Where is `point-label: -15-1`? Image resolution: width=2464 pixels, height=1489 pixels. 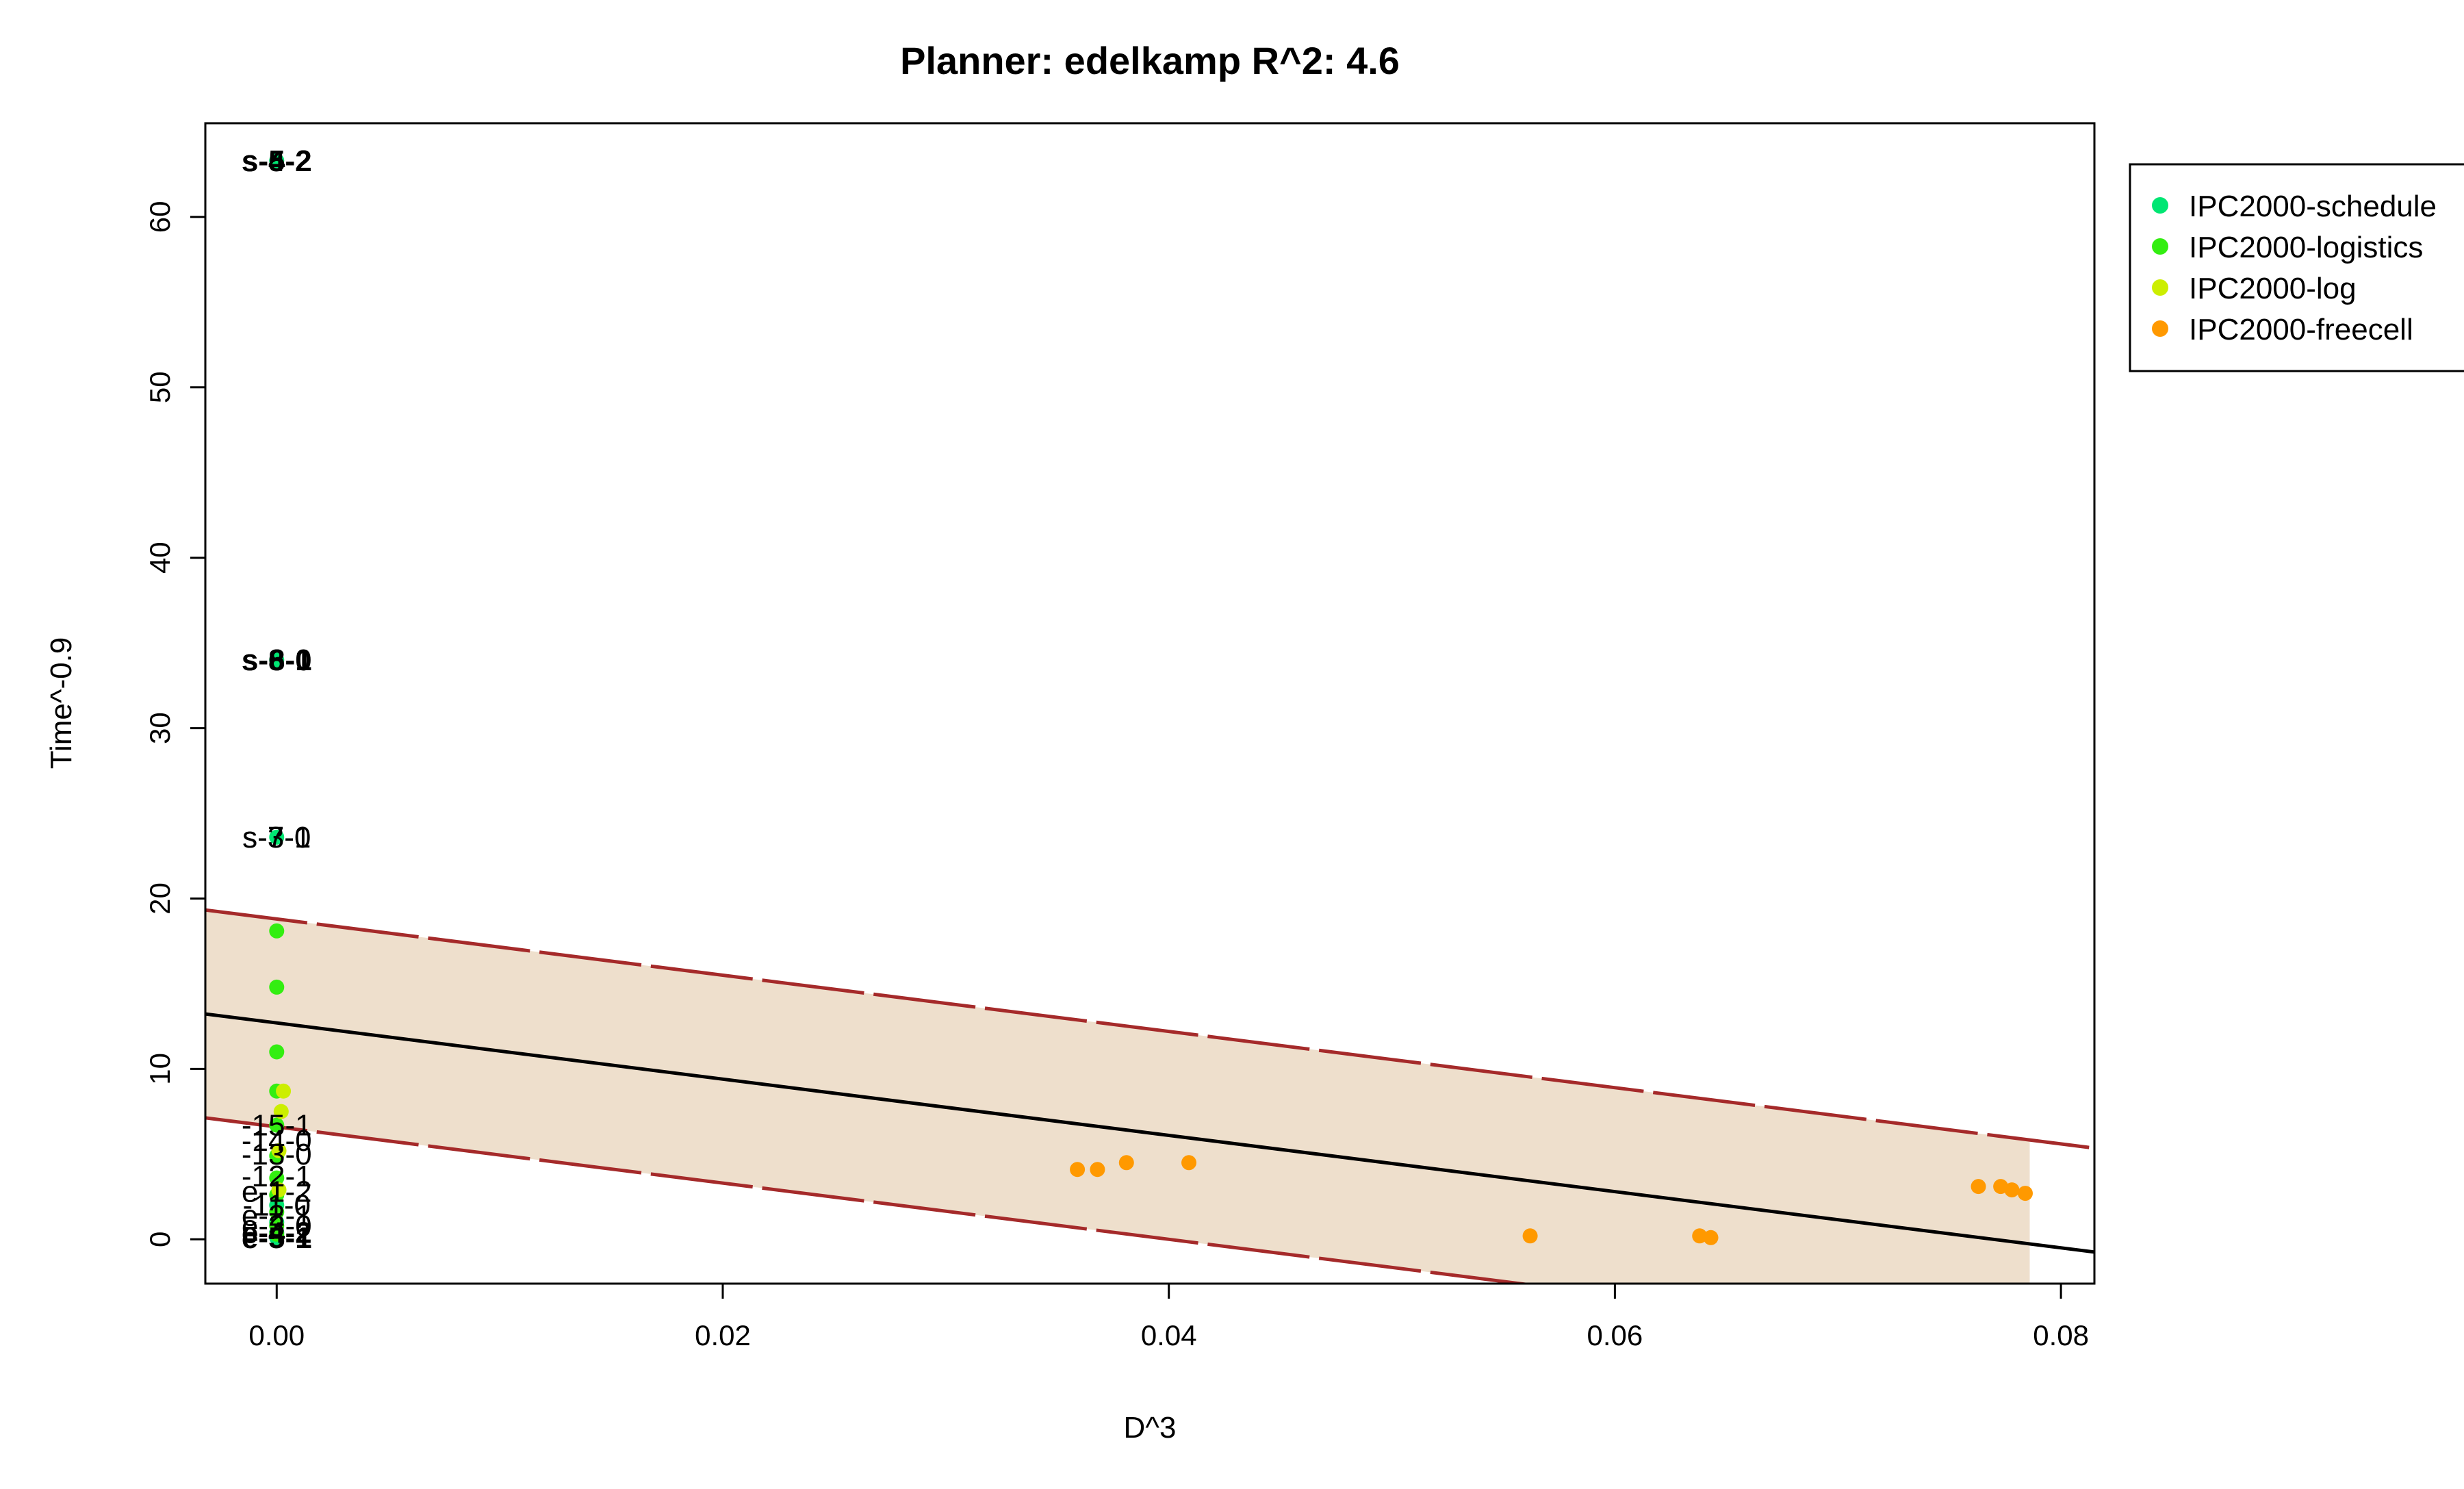
point-label: -15-1 is located at coordinates (277, 1126).